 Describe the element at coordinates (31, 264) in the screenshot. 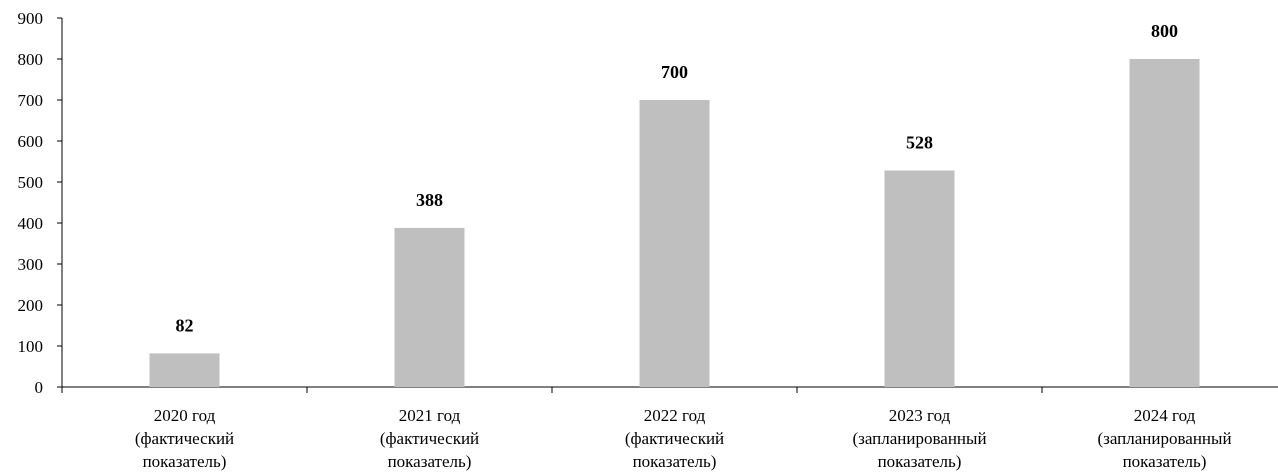

I see `y-tick-label: 300` at that location.